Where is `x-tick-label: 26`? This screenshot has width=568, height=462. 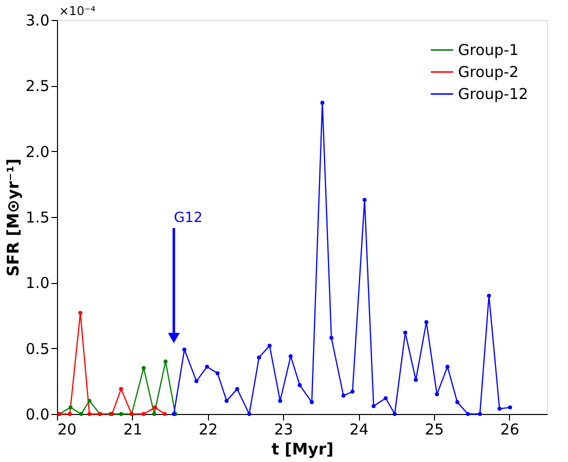 x-tick-label: 26 is located at coordinates (510, 429).